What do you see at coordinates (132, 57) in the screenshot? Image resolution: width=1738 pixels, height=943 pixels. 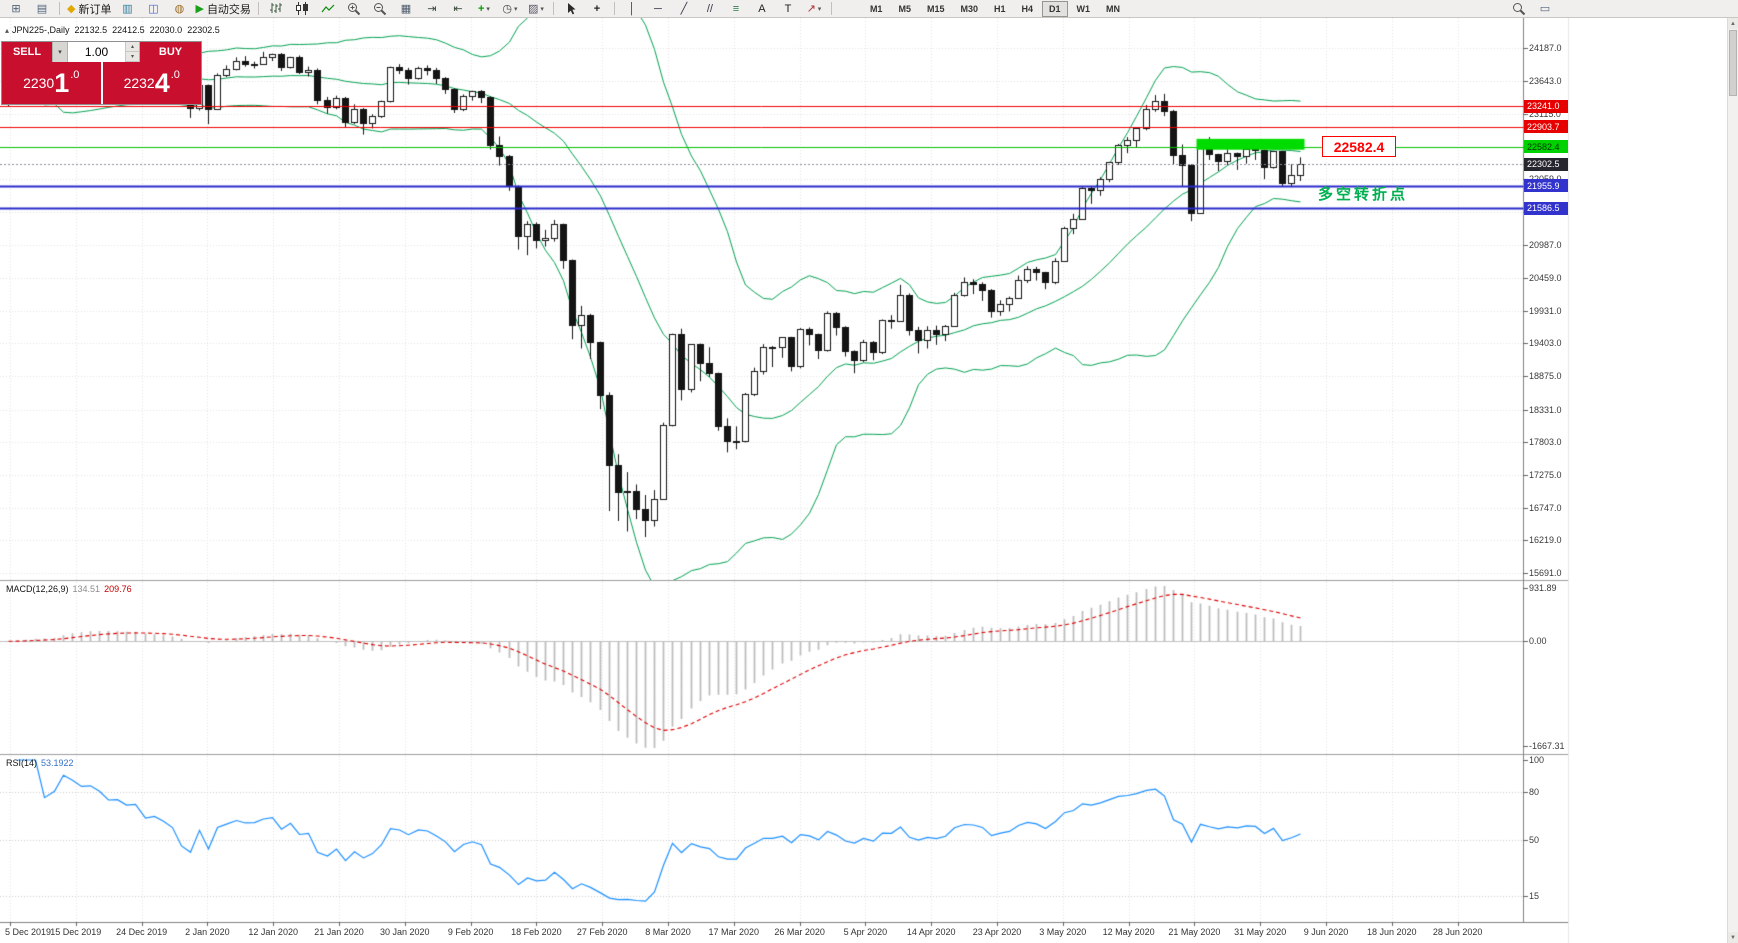 I see `volume-down-button: ▾` at bounding box center [132, 57].